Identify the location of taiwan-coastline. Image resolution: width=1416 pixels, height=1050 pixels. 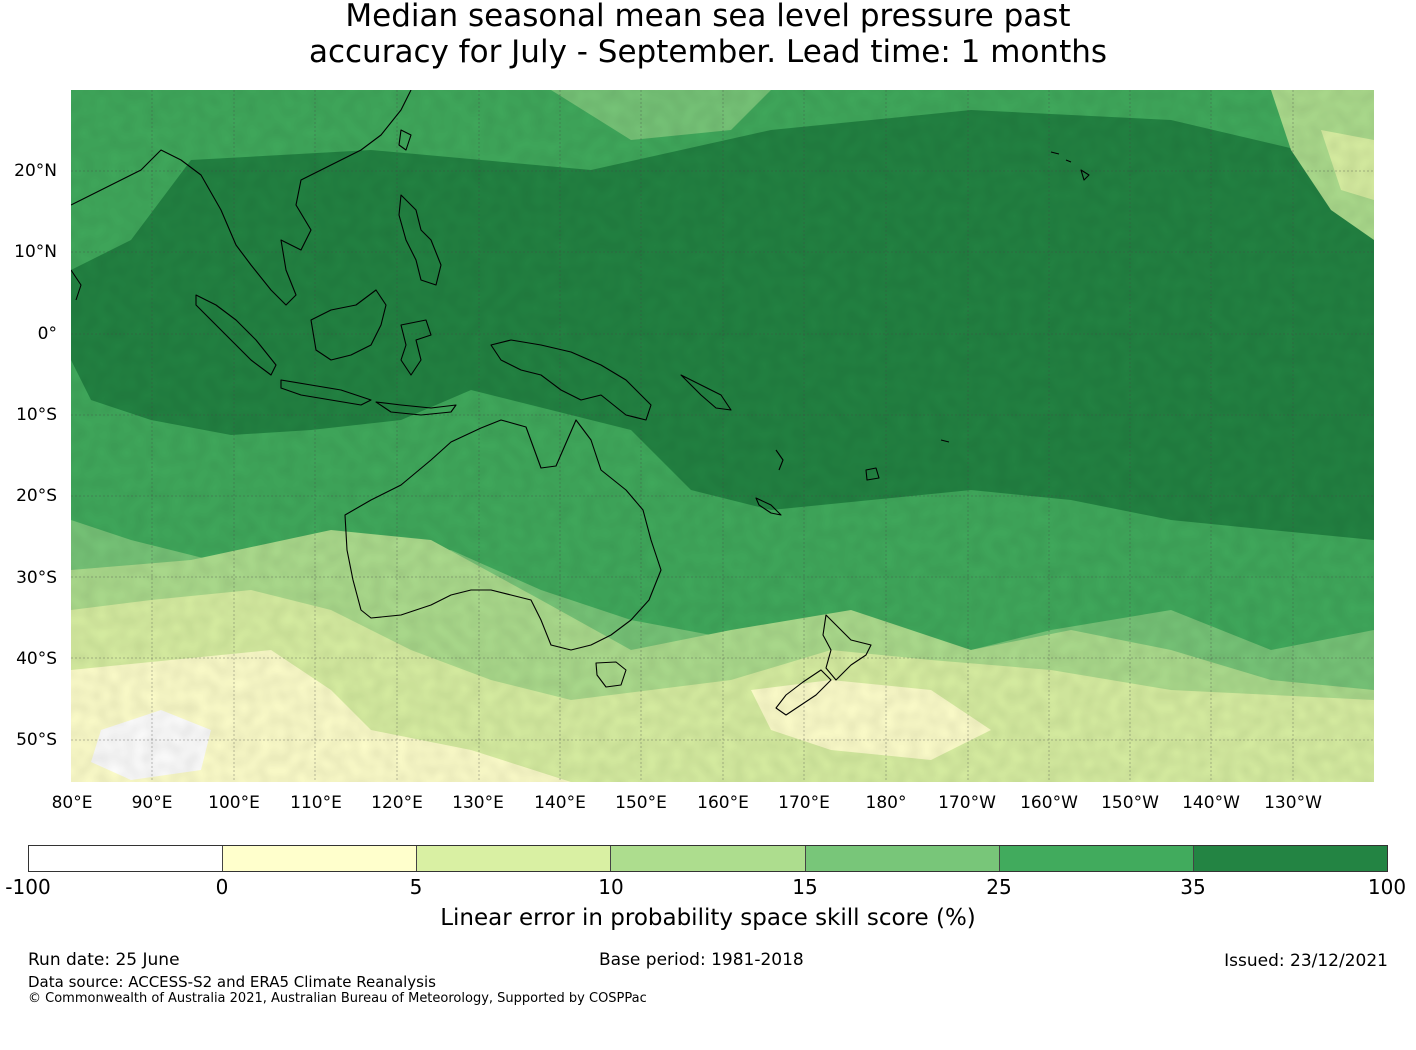
(405, 140).